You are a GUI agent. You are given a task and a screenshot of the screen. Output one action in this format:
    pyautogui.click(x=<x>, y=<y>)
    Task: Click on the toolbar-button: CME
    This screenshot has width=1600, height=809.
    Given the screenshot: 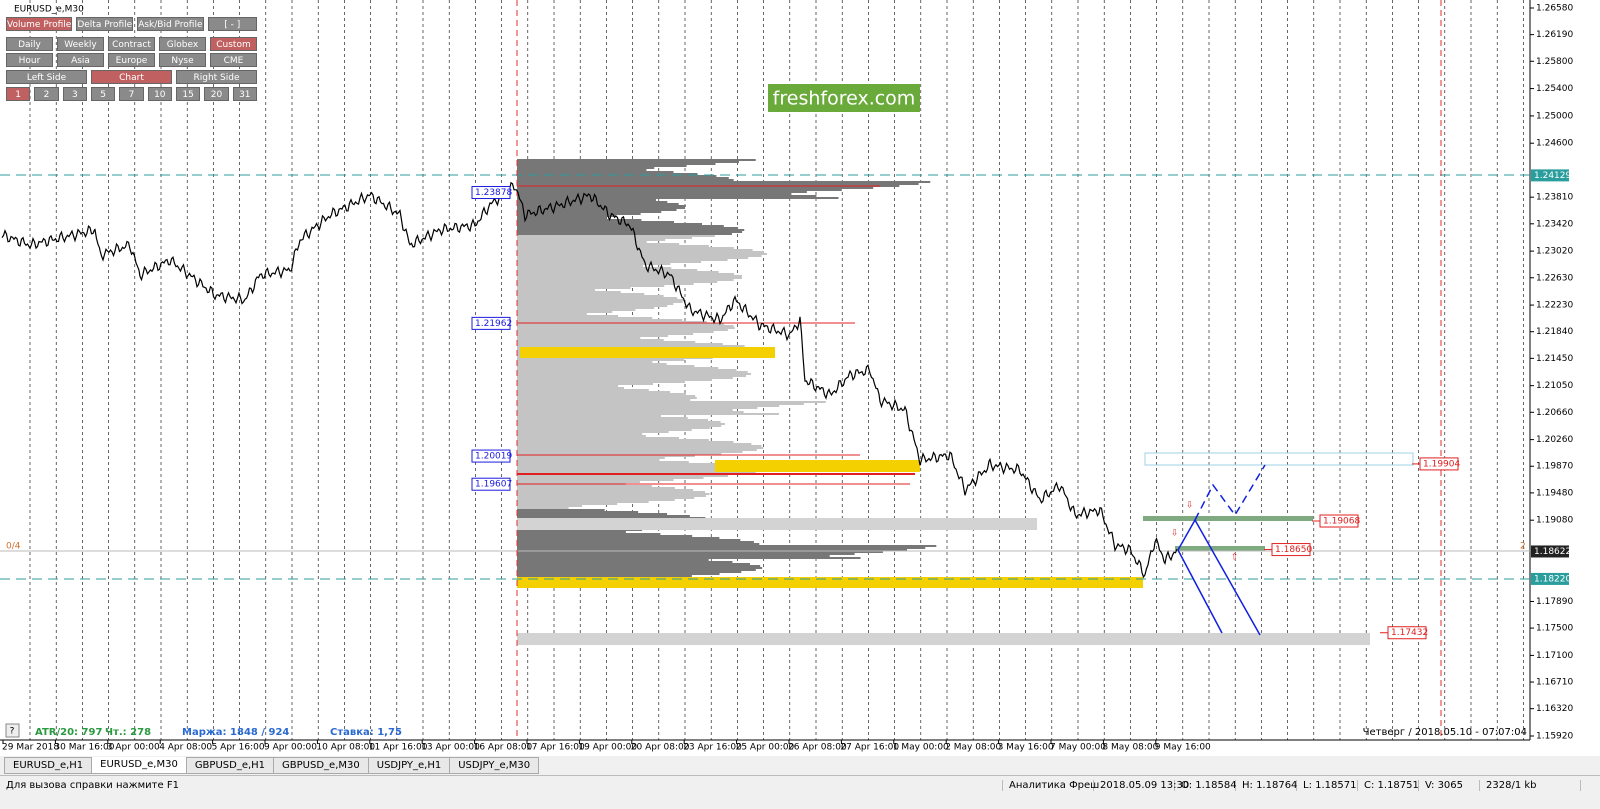 What is the action you would take?
    pyautogui.click(x=233, y=60)
    